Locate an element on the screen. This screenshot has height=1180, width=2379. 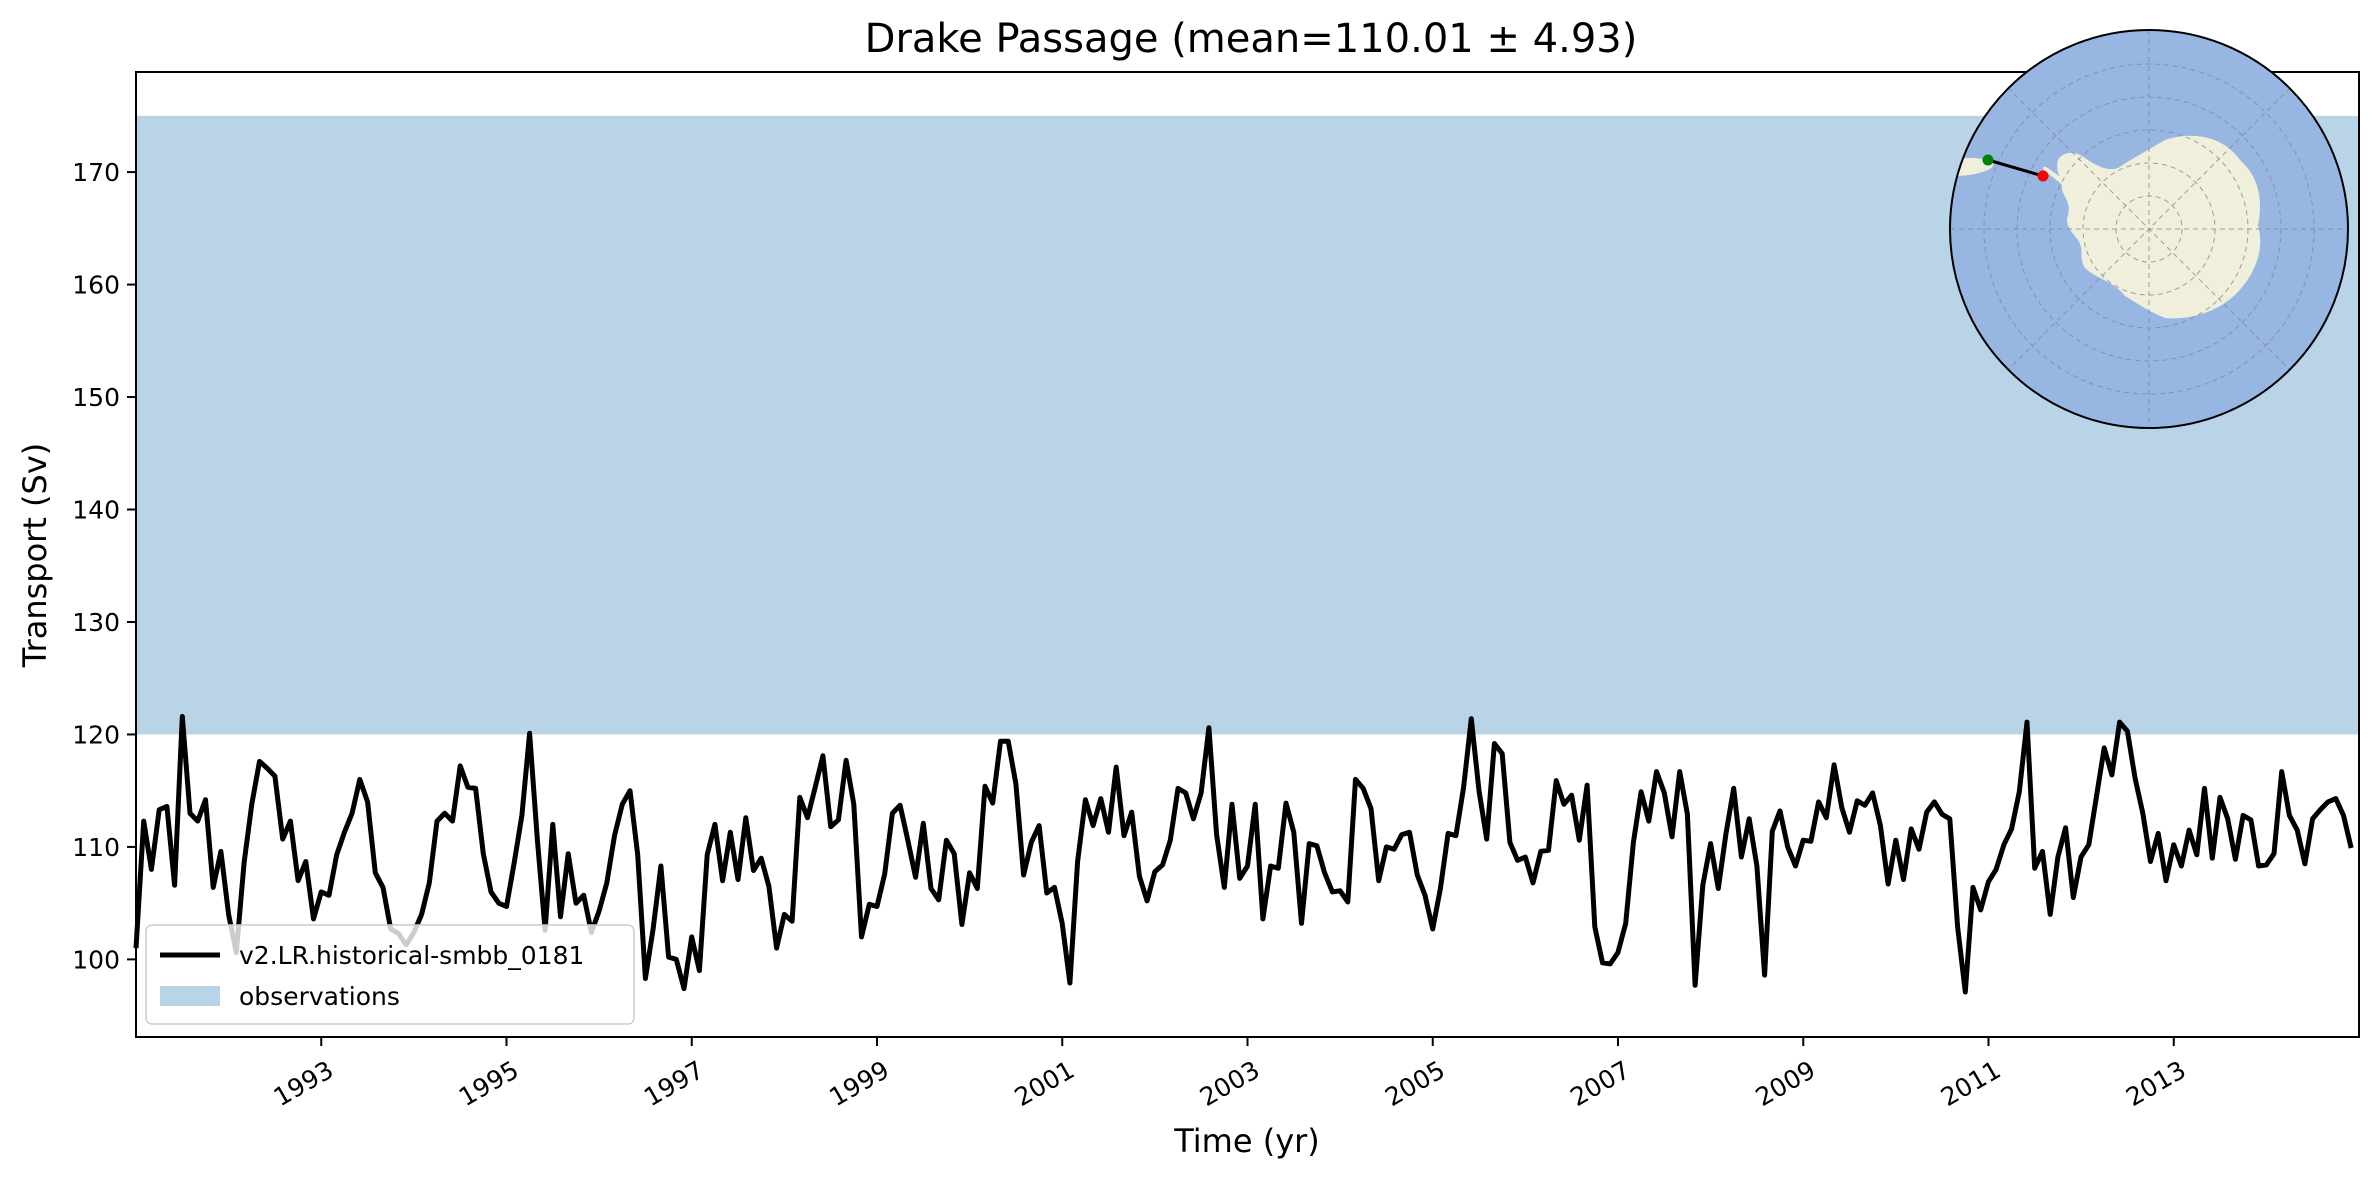
y-axis: 100 110 120 130 140 150 160 170 is located at coordinates (104, 566).